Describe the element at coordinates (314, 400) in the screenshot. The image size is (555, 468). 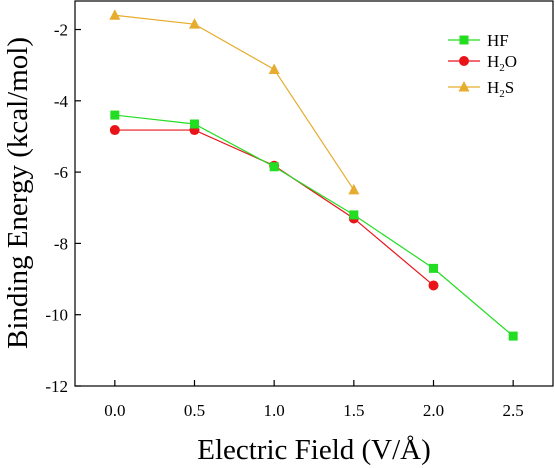
I see `x-axis: 0.0 0.5 1.0 1.5 2.0 2.5` at that location.